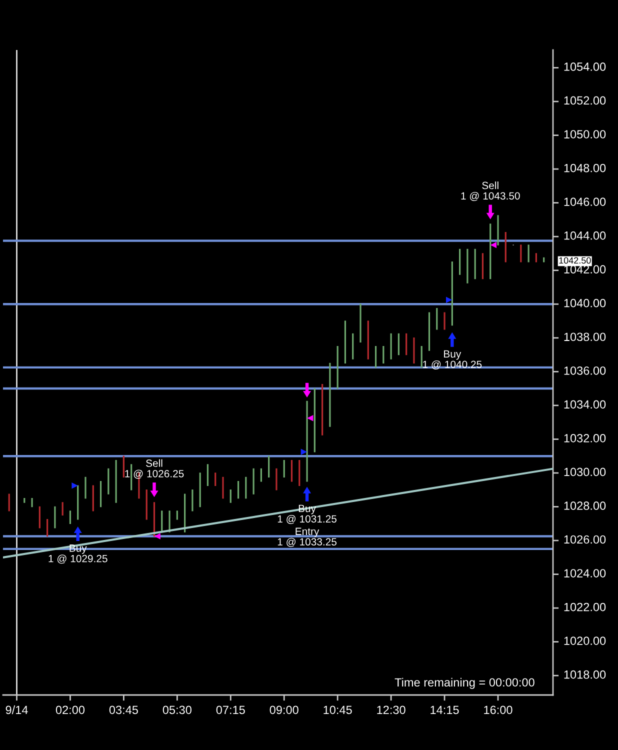 This screenshot has width=618, height=750. Describe the element at coordinates (585, 168) in the screenshot. I see `y-tick-label: 1048.00` at that location.